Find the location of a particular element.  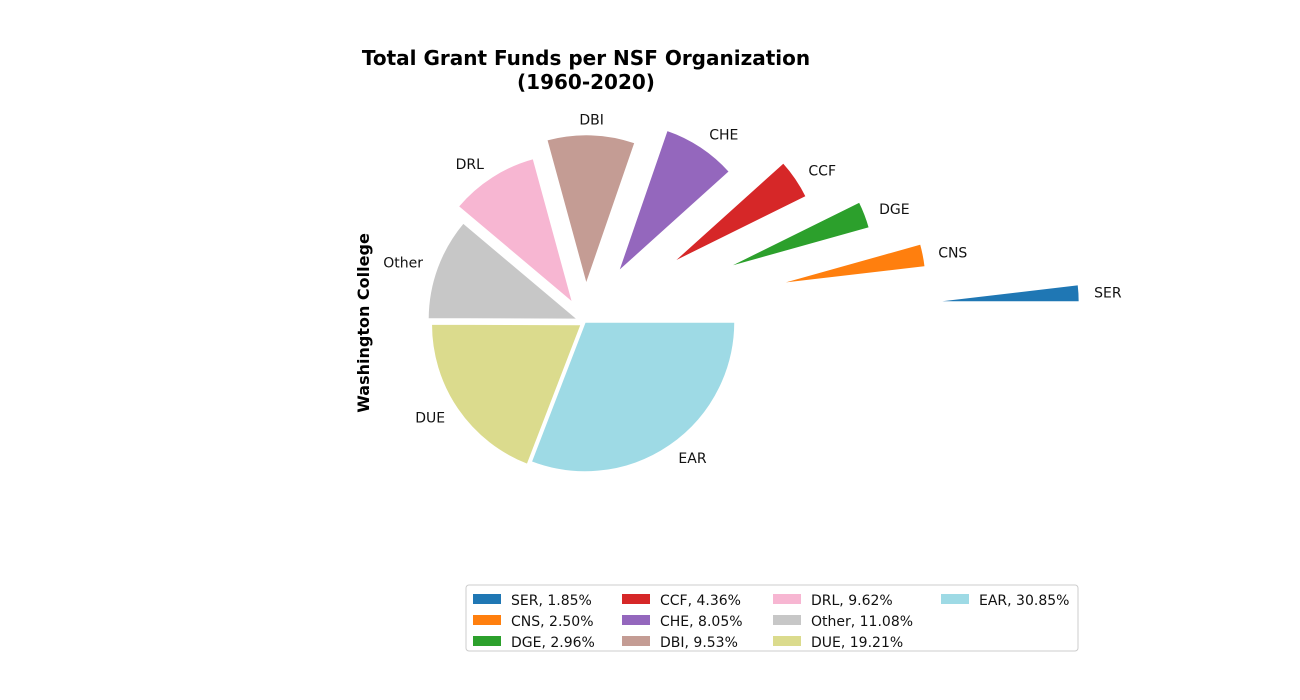

legend-entry-ear: EAR, 30.85% is located at coordinates (1024, 601).